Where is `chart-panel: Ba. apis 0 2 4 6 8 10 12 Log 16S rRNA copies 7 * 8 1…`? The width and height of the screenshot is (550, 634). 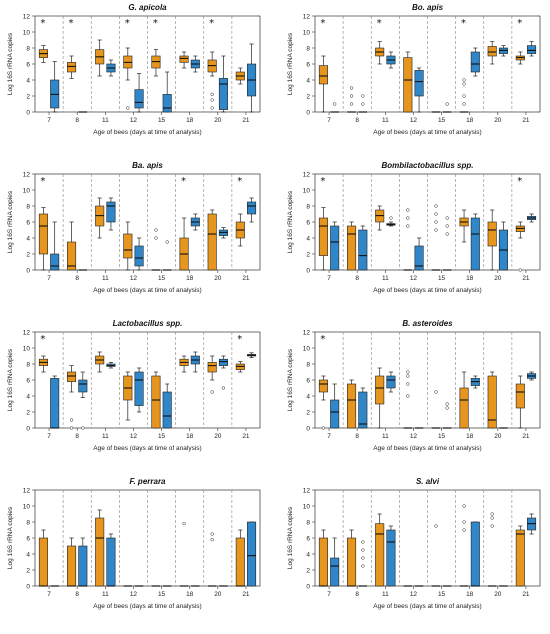 chart-panel: Ba. apis 0 2 4 6 8 10 12 Log 16S rRNA copies 7 * 8 1… is located at coordinates (134, 227).